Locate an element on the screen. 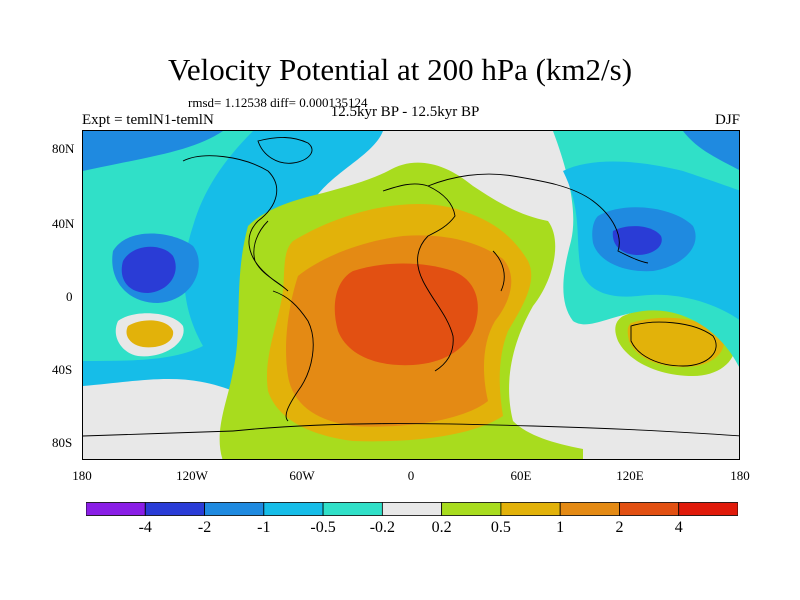 The height and width of the screenshot is (600, 800). strong-positive-central is located at coordinates (406, 314).